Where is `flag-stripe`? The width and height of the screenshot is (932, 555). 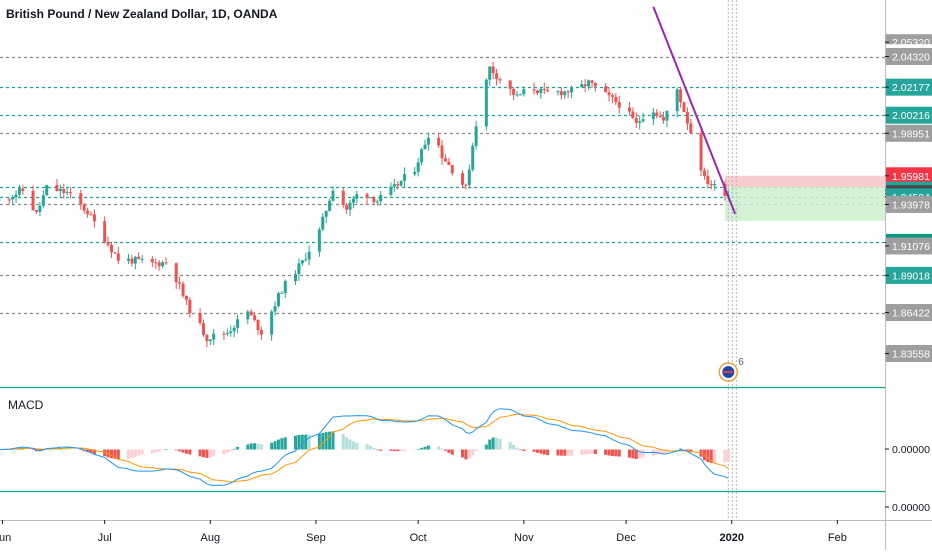 flag-stripe is located at coordinates (728, 372).